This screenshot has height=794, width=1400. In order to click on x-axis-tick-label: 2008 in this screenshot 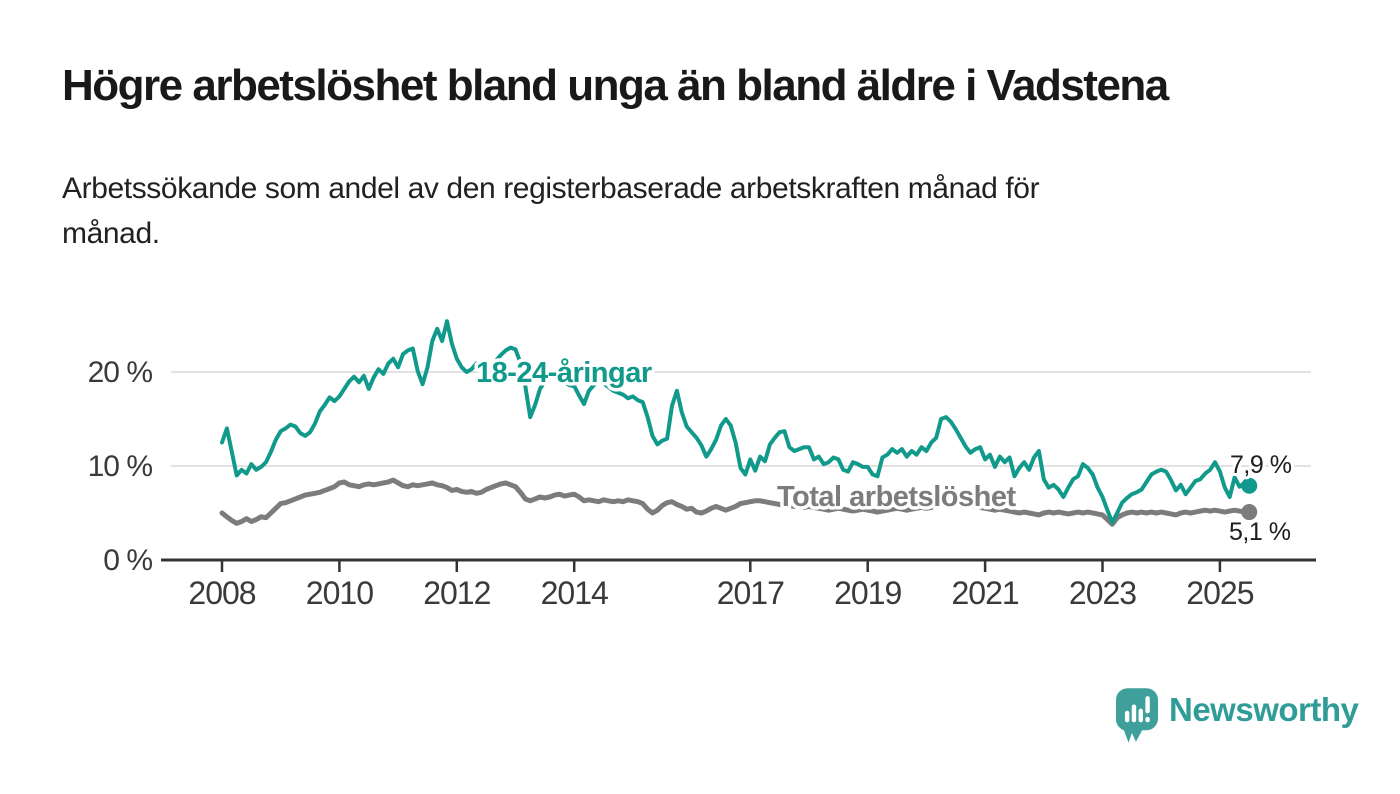, I will do `click(221, 593)`.